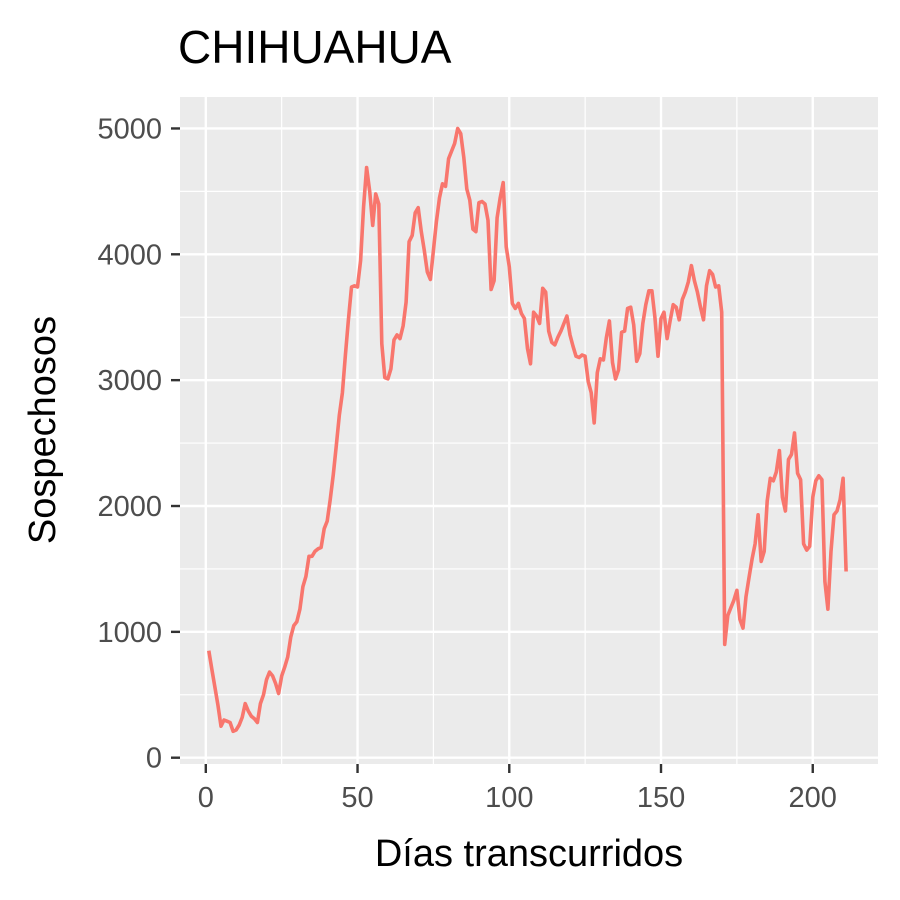 Image resolution: width=900 pixels, height=900 pixels. Describe the element at coordinates (529, 854) in the screenshot. I see `x-axis-title: Días transcurridos` at that location.